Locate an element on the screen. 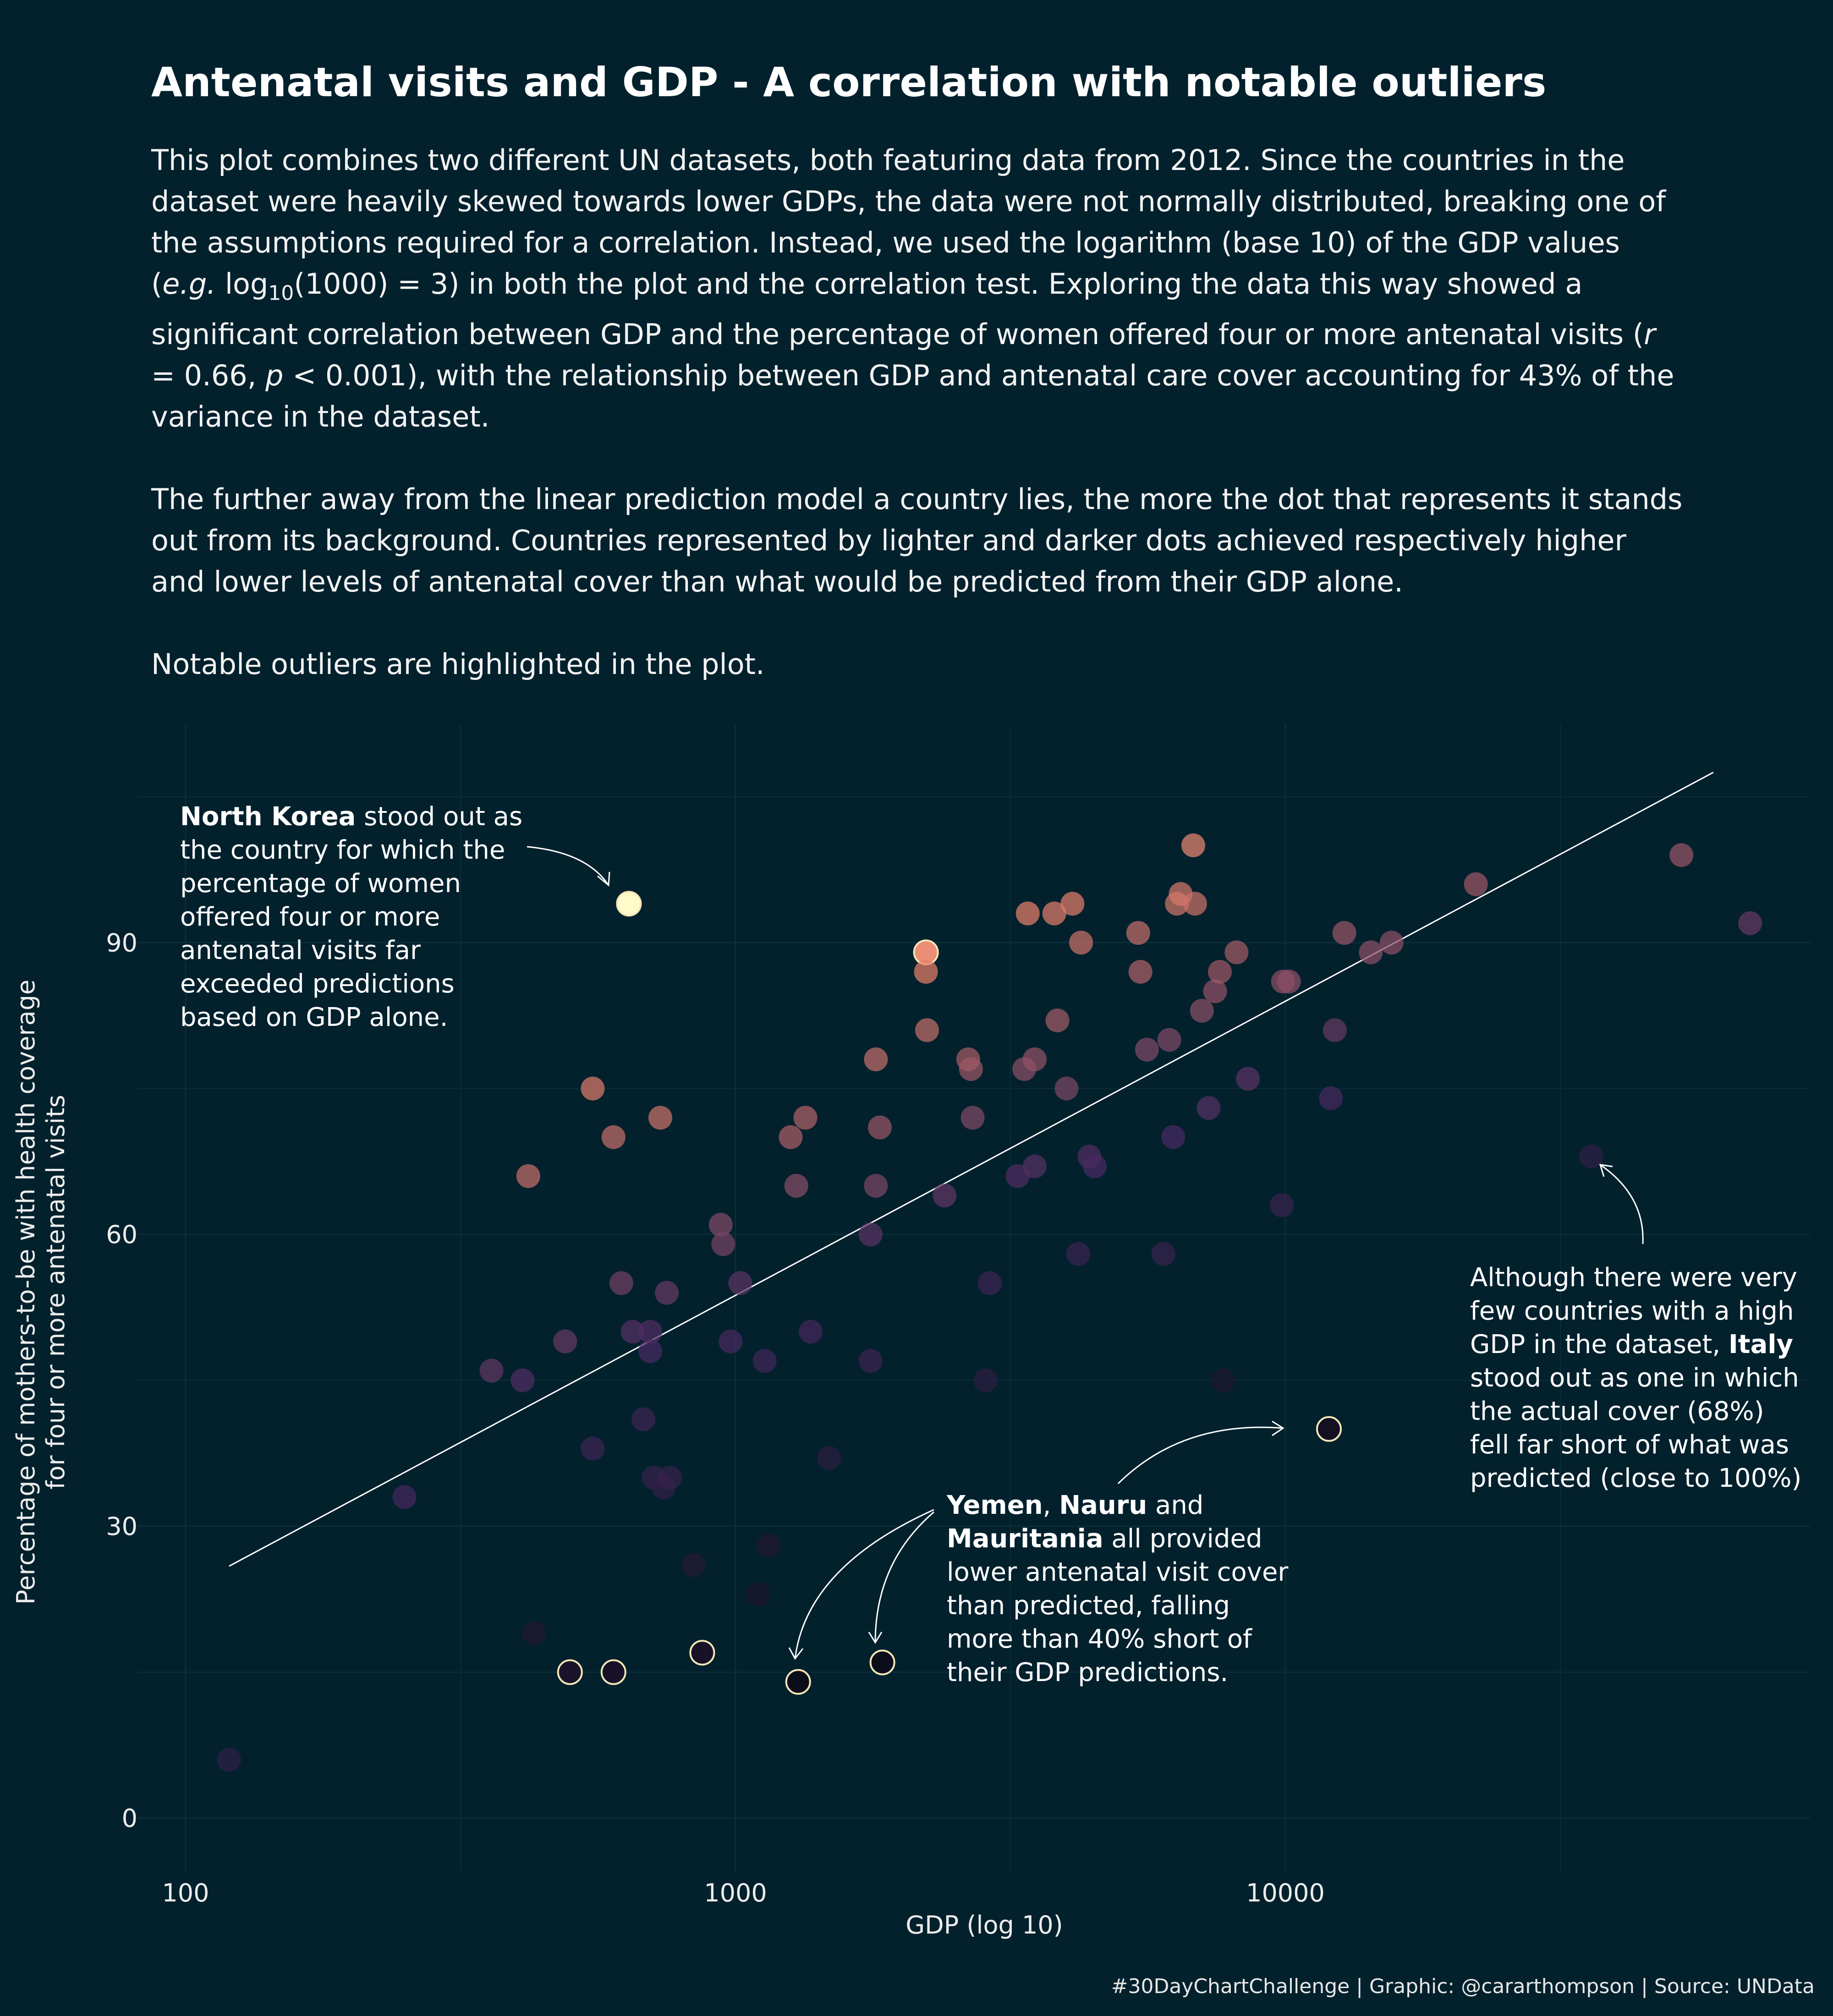 This screenshot has height=2016, width=1833. y-tick-label: 30 is located at coordinates (121, 1526).